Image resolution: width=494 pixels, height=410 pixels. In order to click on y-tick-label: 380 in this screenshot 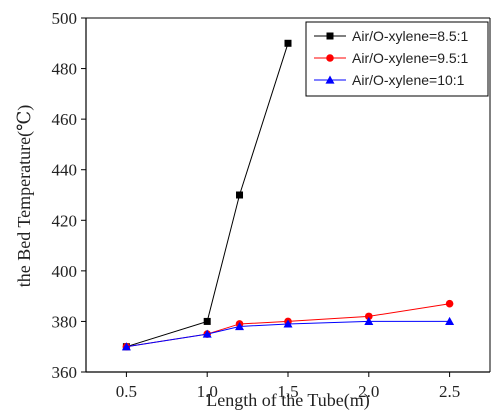, I will do `click(65, 321)`.